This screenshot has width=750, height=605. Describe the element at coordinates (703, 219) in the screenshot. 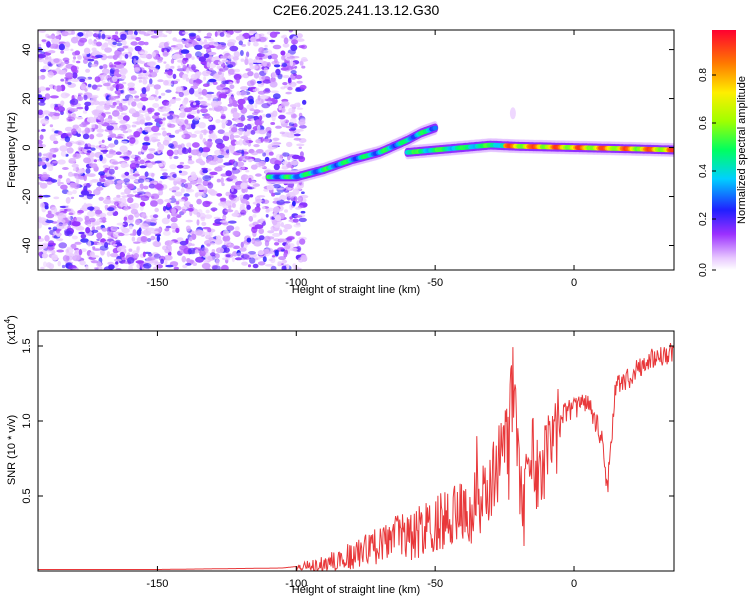

I see `colorbar-tick-label: 0.2` at that location.